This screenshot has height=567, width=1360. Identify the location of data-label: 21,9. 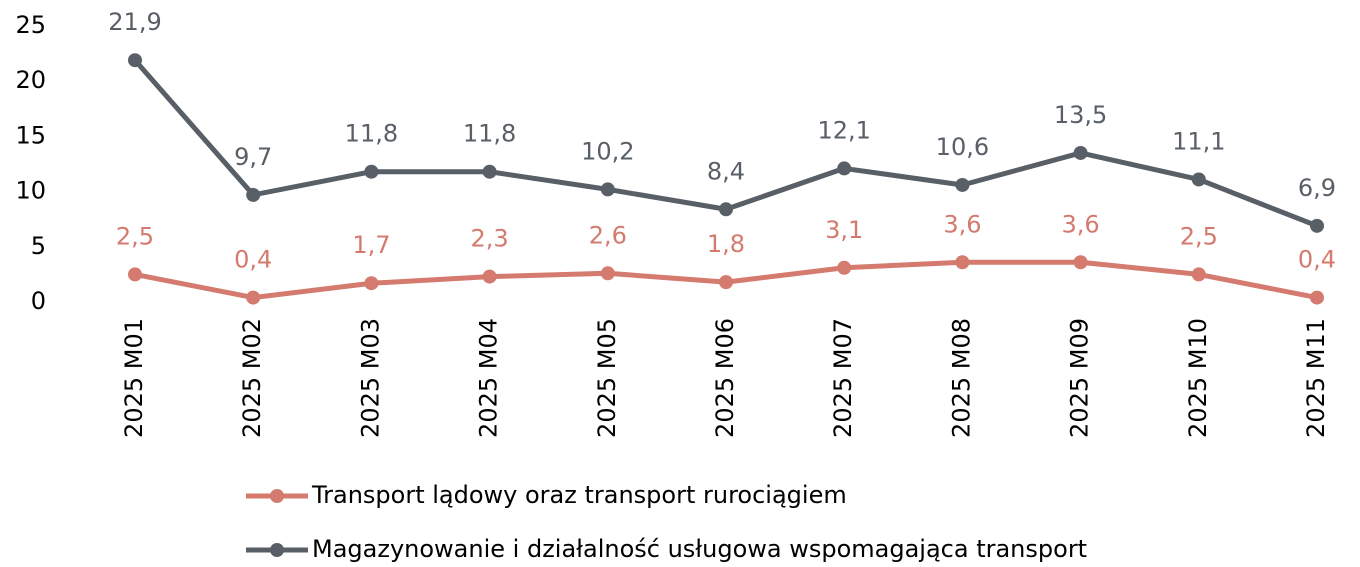
(134, 22).